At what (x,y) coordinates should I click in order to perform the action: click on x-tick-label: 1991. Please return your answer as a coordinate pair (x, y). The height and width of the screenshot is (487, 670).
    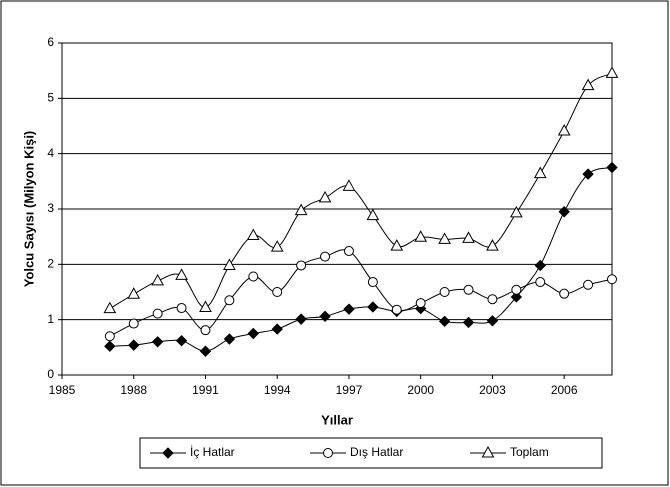
    Looking at the image, I should click on (205, 390).